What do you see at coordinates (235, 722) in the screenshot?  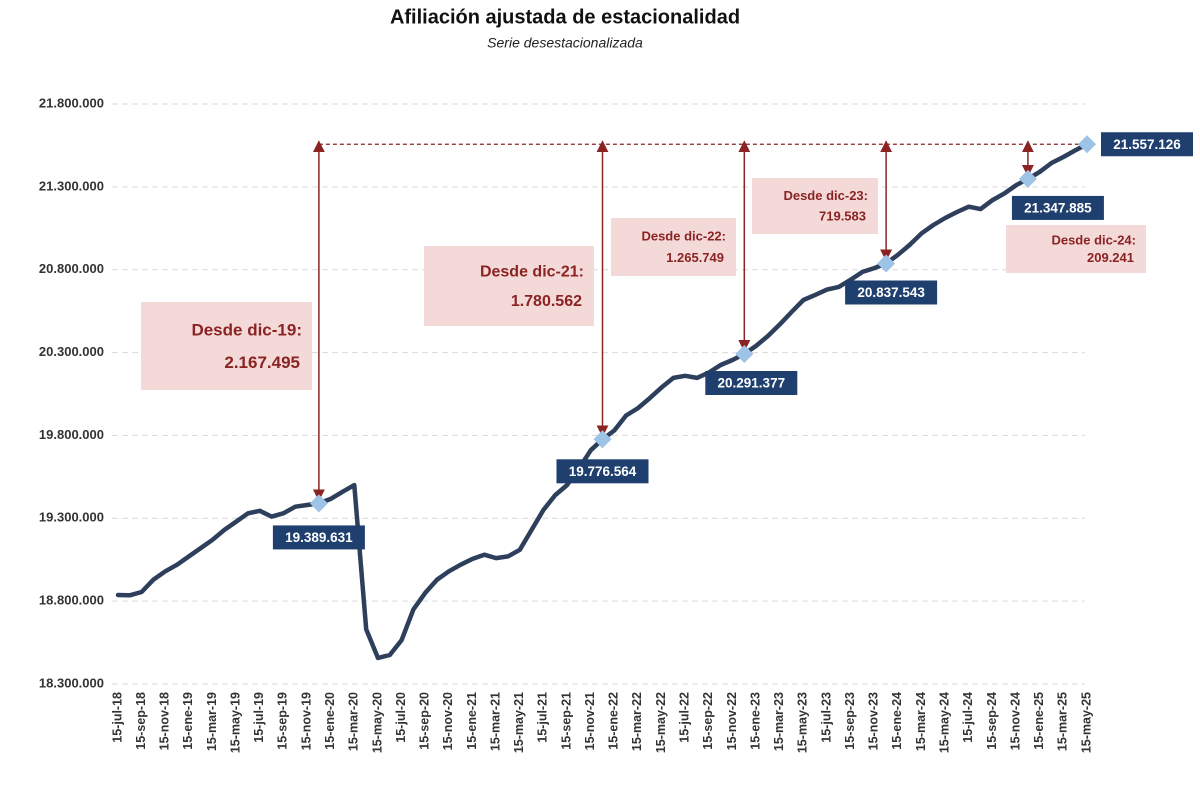 I see `x-tick-label: 15-may-19` at bounding box center [235, 722].